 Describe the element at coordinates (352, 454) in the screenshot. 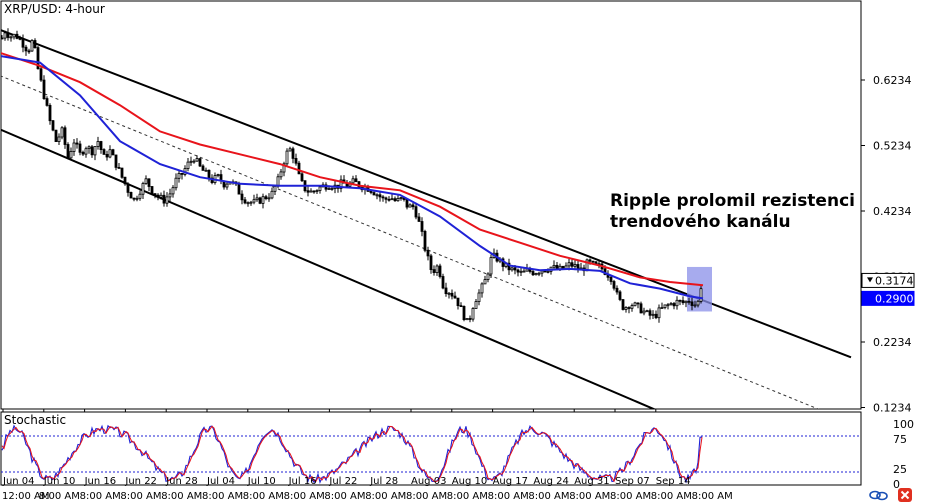

I see `stochastic-d-line` at that location.